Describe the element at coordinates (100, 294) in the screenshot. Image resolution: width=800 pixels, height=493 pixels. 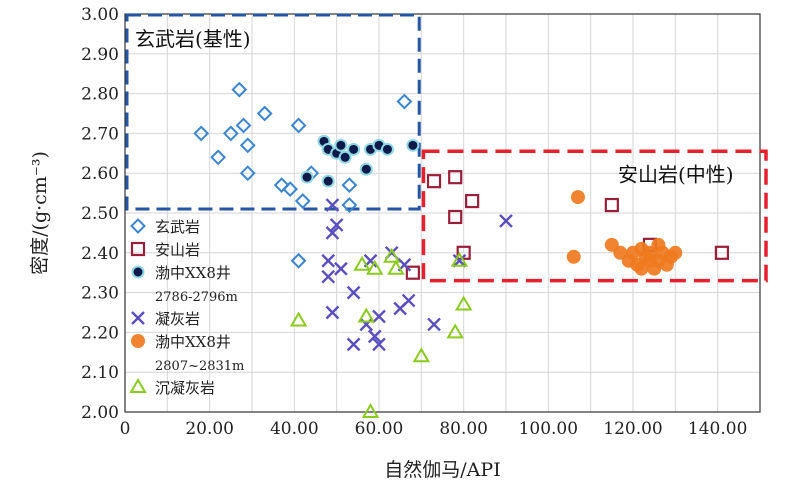
I see `y-tick-label: 2.30` at that location.